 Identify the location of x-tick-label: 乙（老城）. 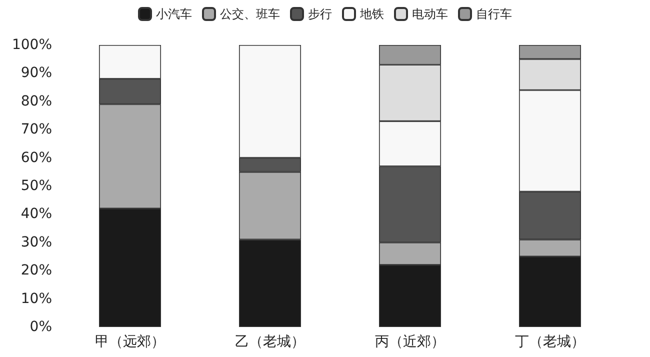
(270, 342).